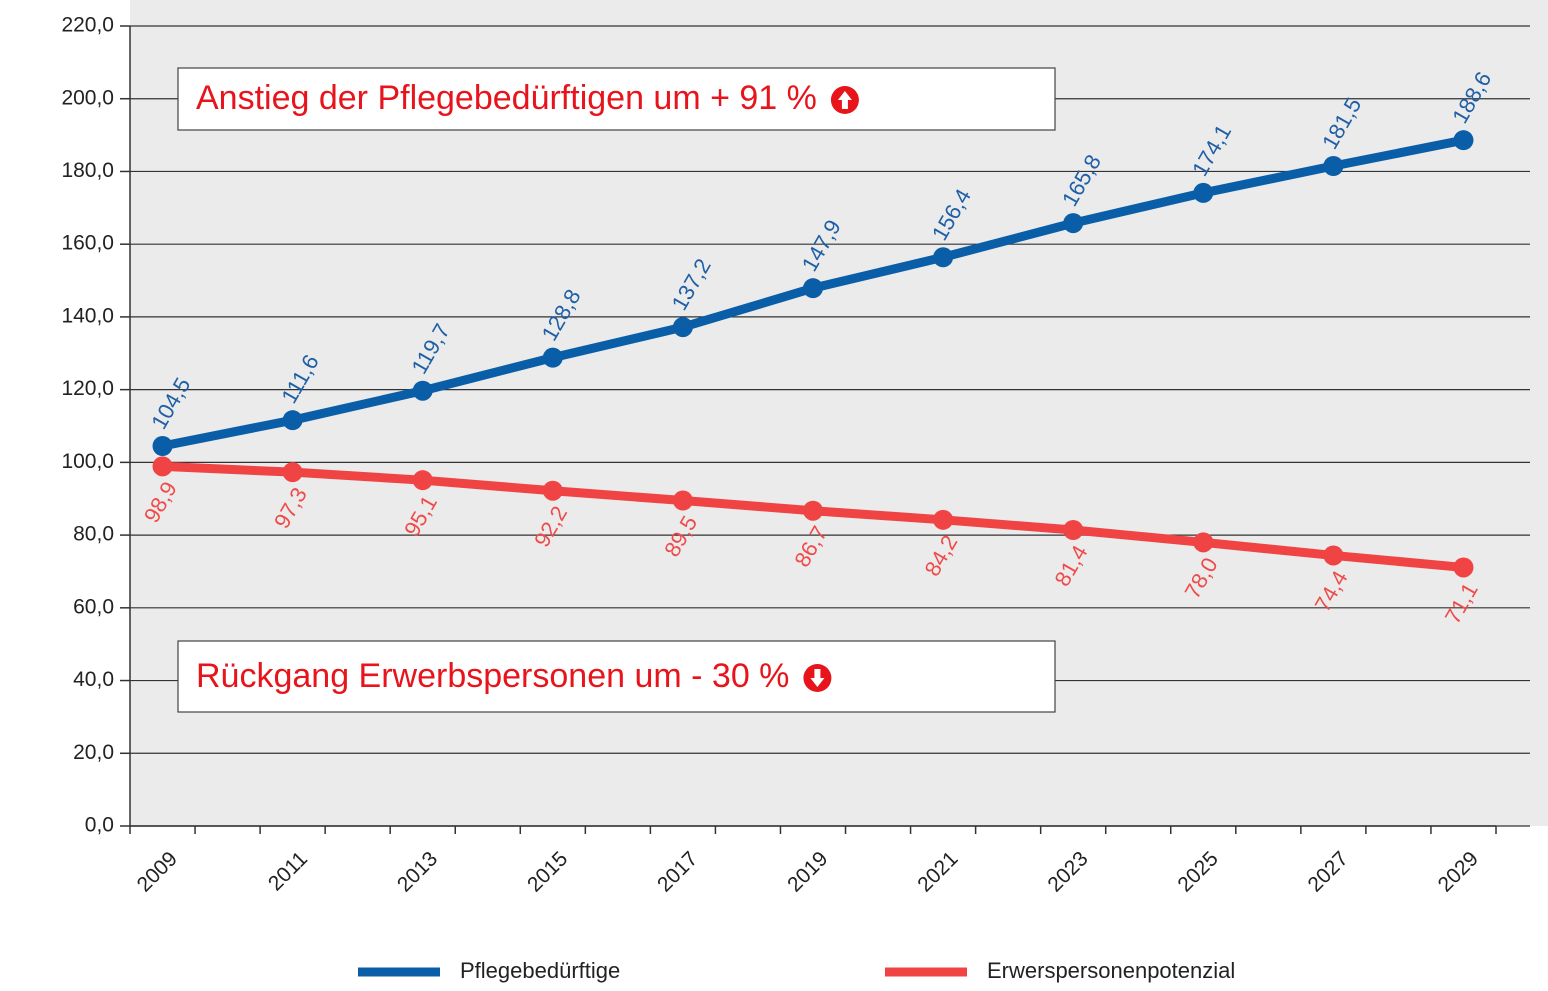 Image resolution: width=1548 pixels, height=991 pixels. I want to click on x-tick-label: 2025, so click(1197, 871).